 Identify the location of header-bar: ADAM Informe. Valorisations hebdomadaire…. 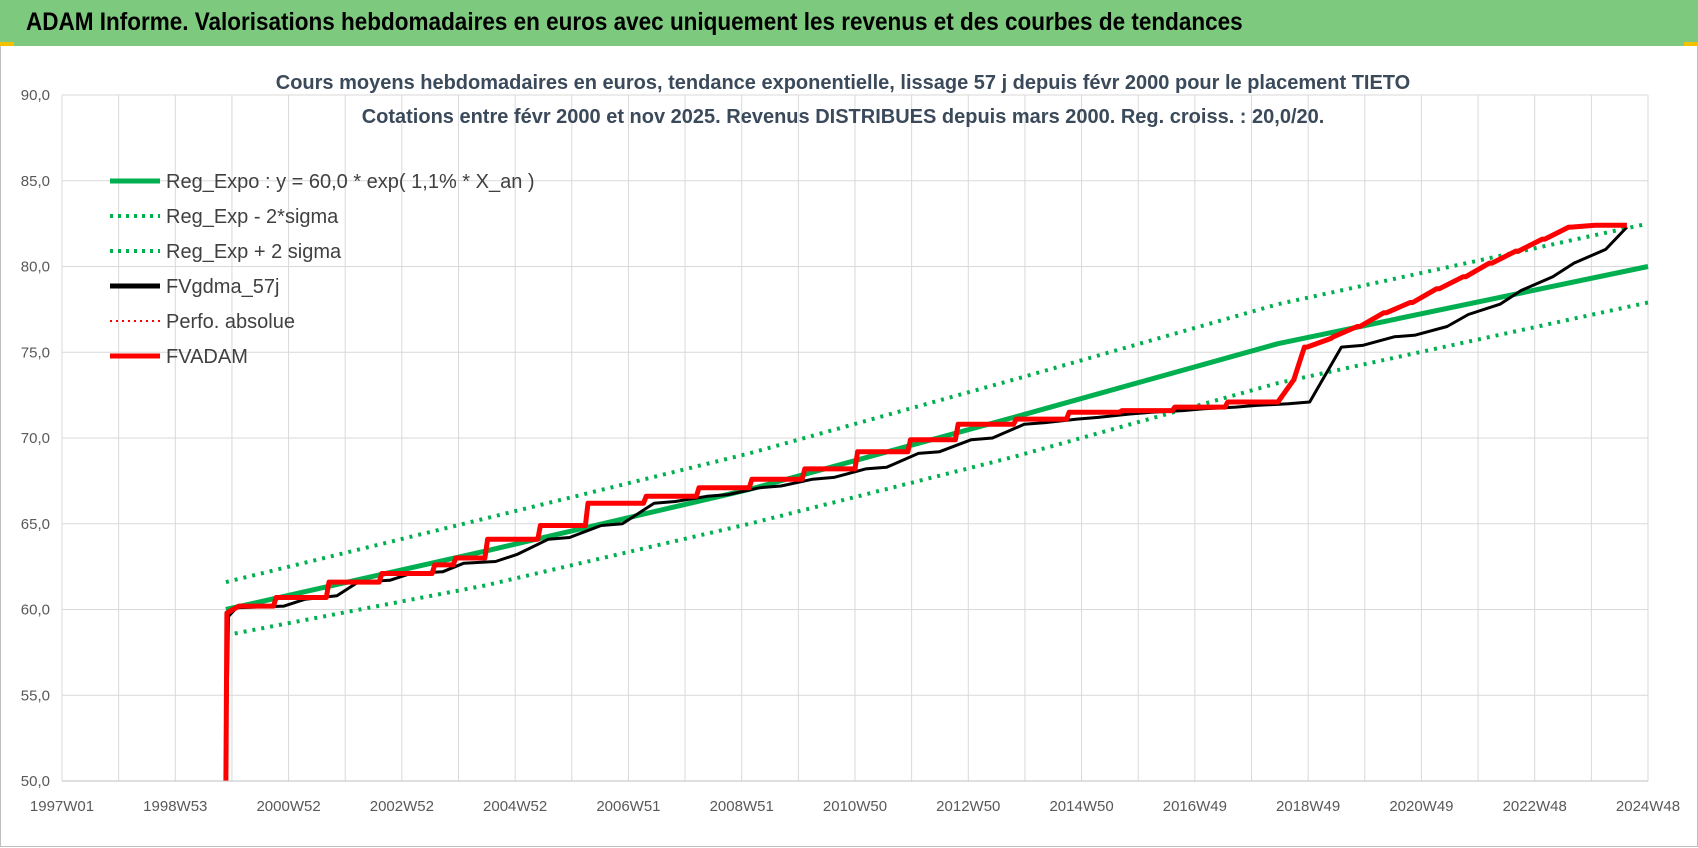
(849, 23).